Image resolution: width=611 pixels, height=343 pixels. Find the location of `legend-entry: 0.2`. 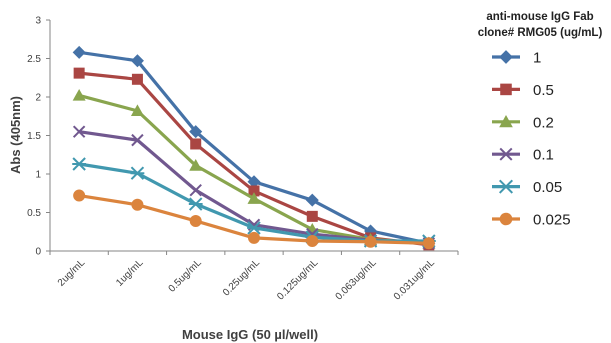

legend-entry: 0.2 is located at coordinates (523, 122).